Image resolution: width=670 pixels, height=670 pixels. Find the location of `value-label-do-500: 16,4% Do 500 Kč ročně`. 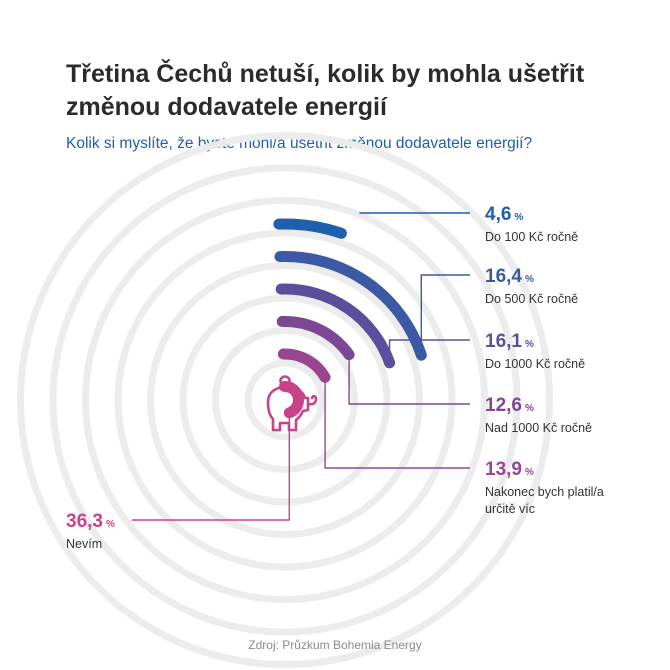

value-label-do-500: 16,4% Do 500 Kč ročně is located at coordinates (531, 287).